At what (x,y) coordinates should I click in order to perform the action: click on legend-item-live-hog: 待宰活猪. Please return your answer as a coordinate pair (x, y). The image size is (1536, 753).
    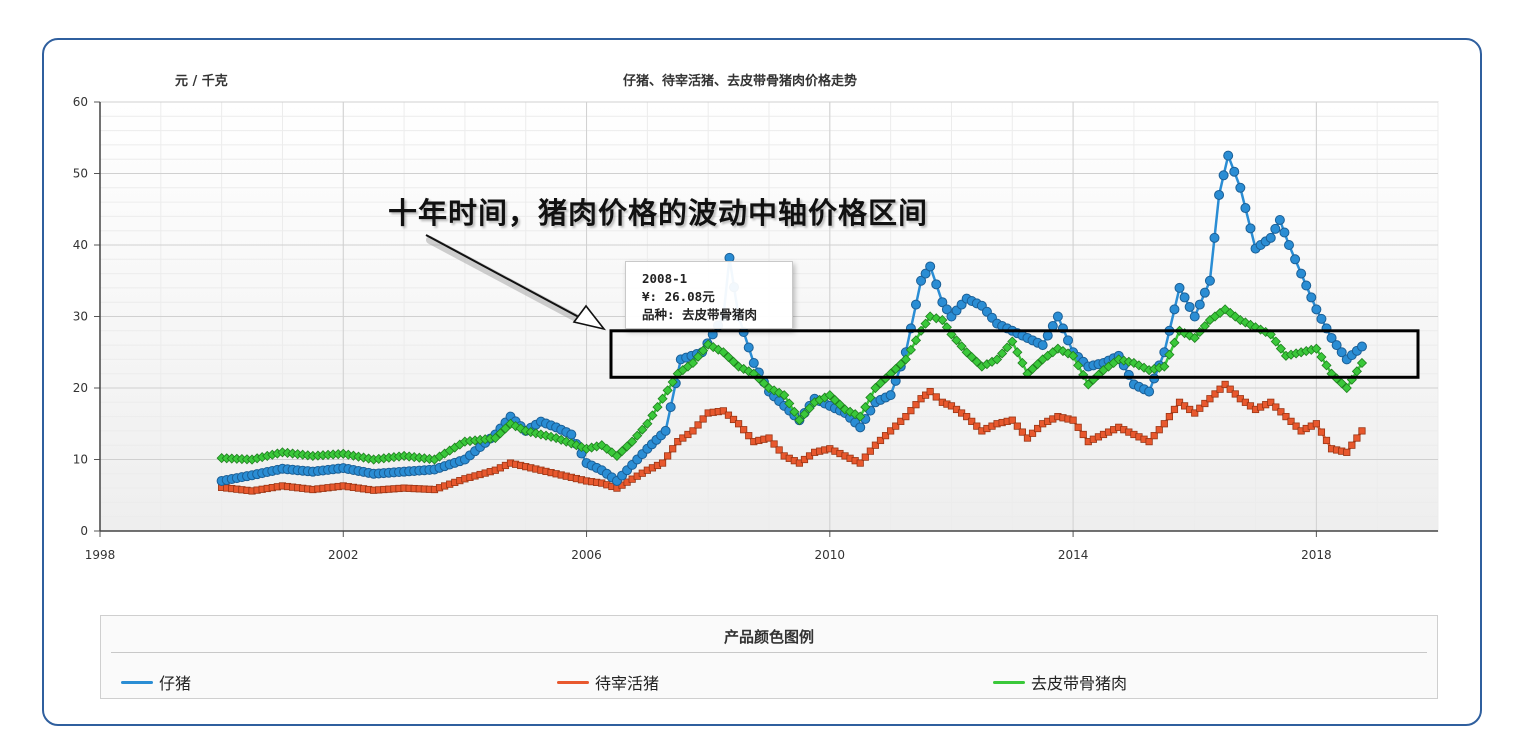
    Looking at the image, I should click on (608, 682).